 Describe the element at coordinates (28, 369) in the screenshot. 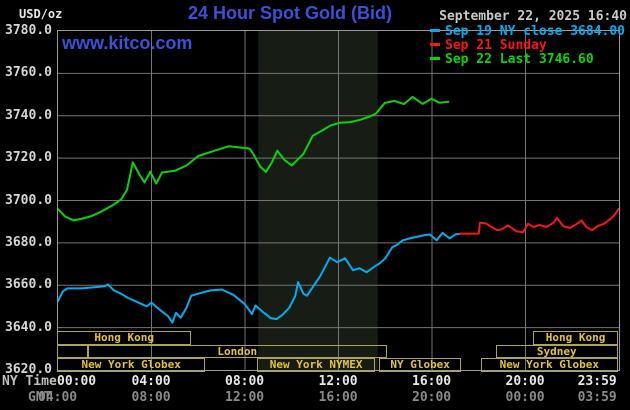

I see `y-tick-label: 3620.0` at that location.